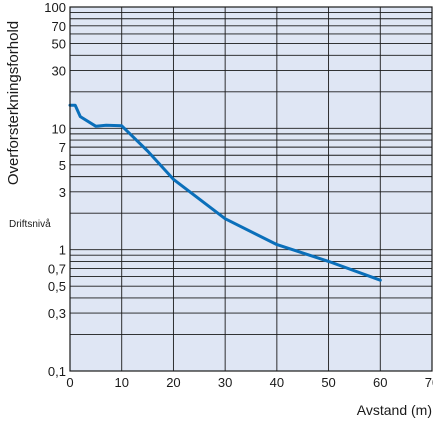  What do you see at coordinates (173, 382) in the screenshot?
I see `x-tick-label: 20` at bounding box center [173, 382].